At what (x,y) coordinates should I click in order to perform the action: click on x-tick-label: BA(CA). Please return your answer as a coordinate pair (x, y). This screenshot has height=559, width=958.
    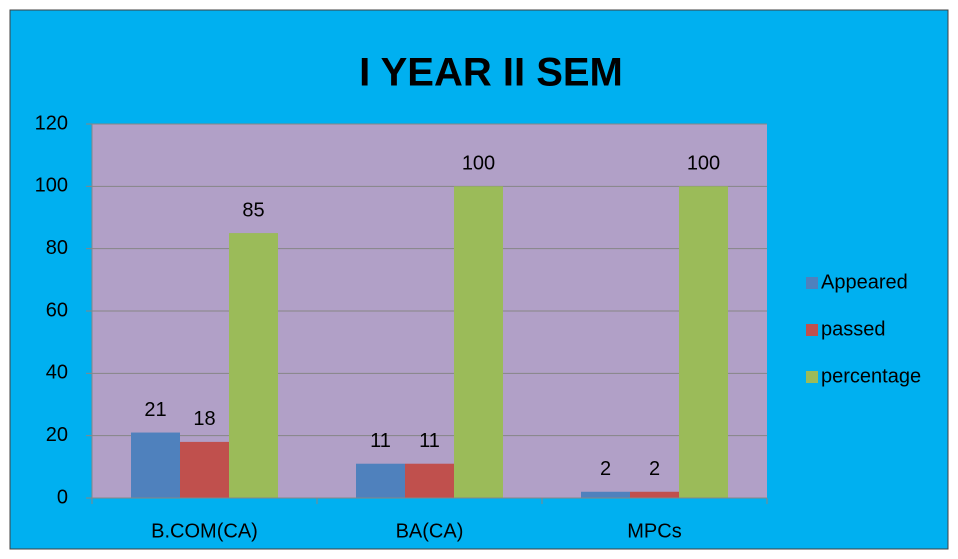
    Looking at the image, I should click on (430, 531).